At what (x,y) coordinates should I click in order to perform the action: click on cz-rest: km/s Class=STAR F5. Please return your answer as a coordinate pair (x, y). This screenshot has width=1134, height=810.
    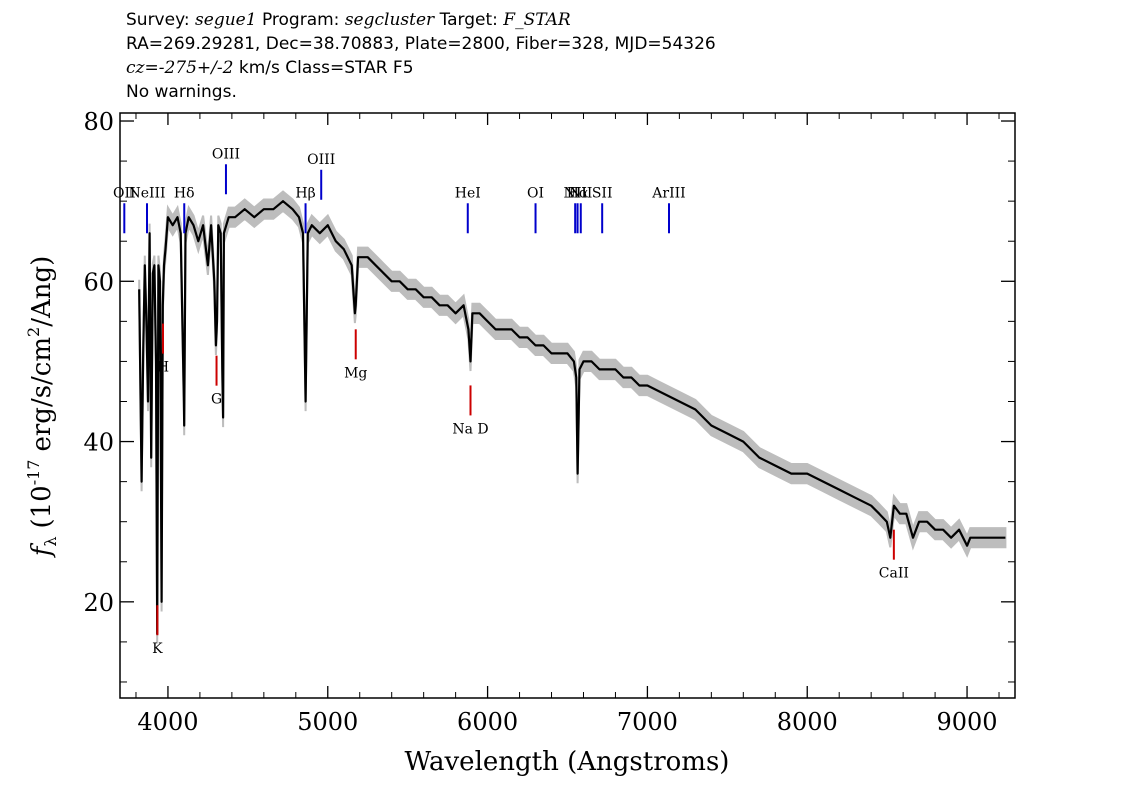
    Looking at the image, I should click on (323, 68).